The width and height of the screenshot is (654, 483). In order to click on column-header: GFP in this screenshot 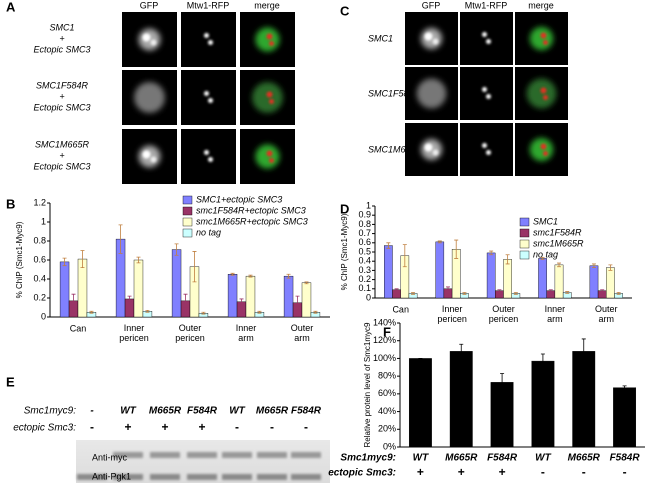, I will do `click(149, 5)`.